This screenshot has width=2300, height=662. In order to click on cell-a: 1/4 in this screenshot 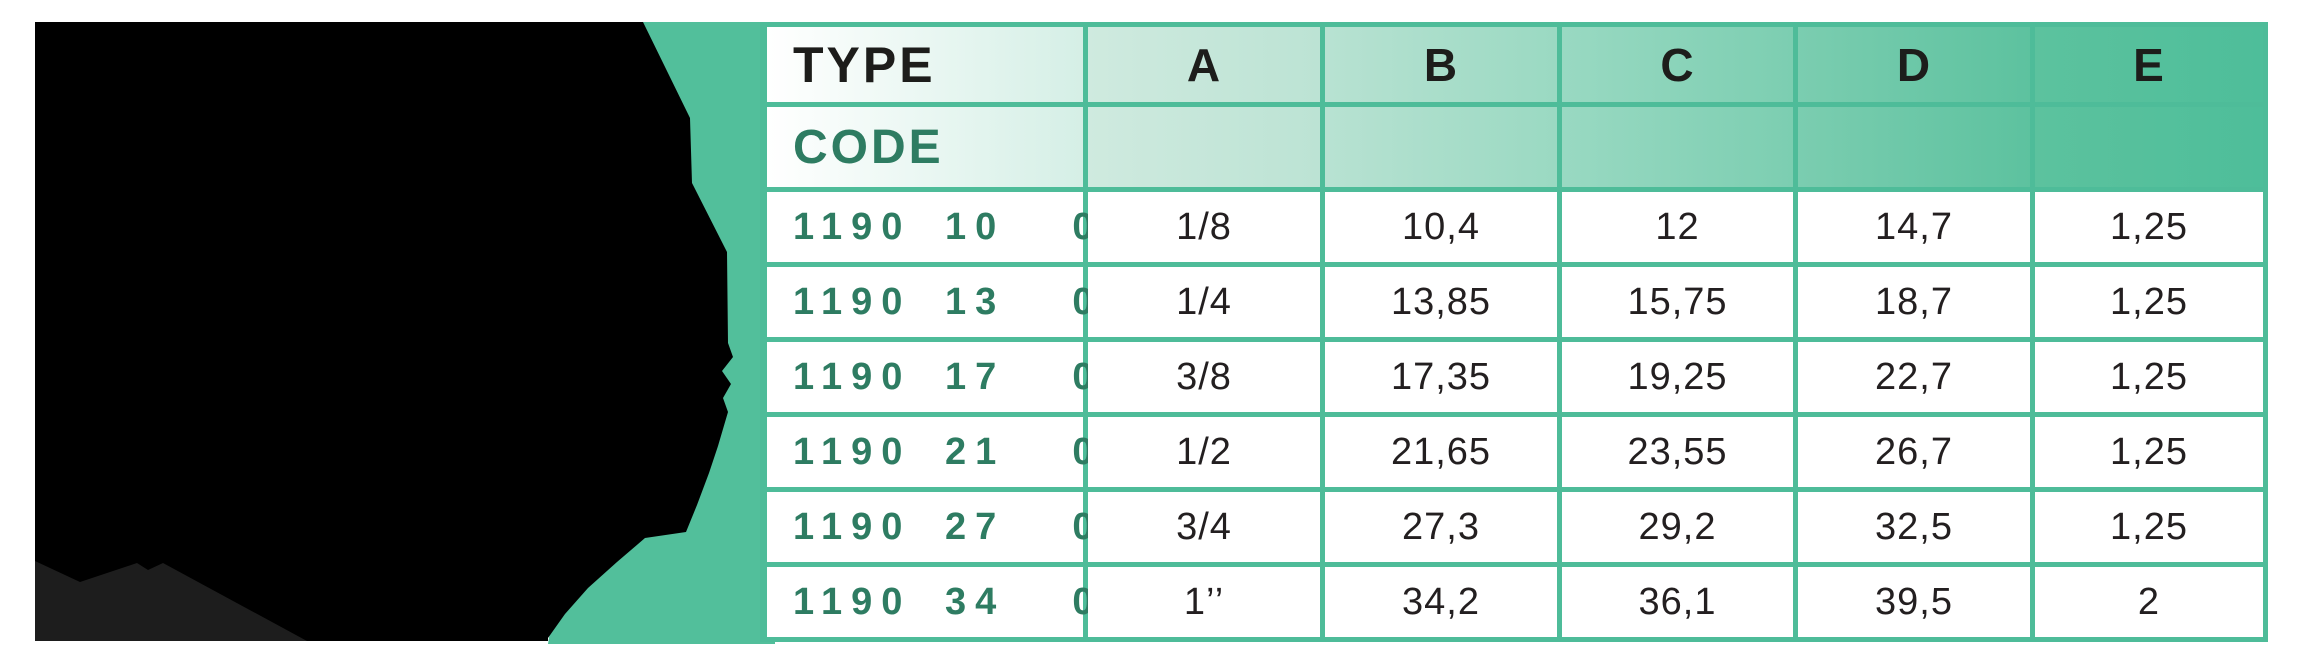, I will do `click(1204, 302)`.